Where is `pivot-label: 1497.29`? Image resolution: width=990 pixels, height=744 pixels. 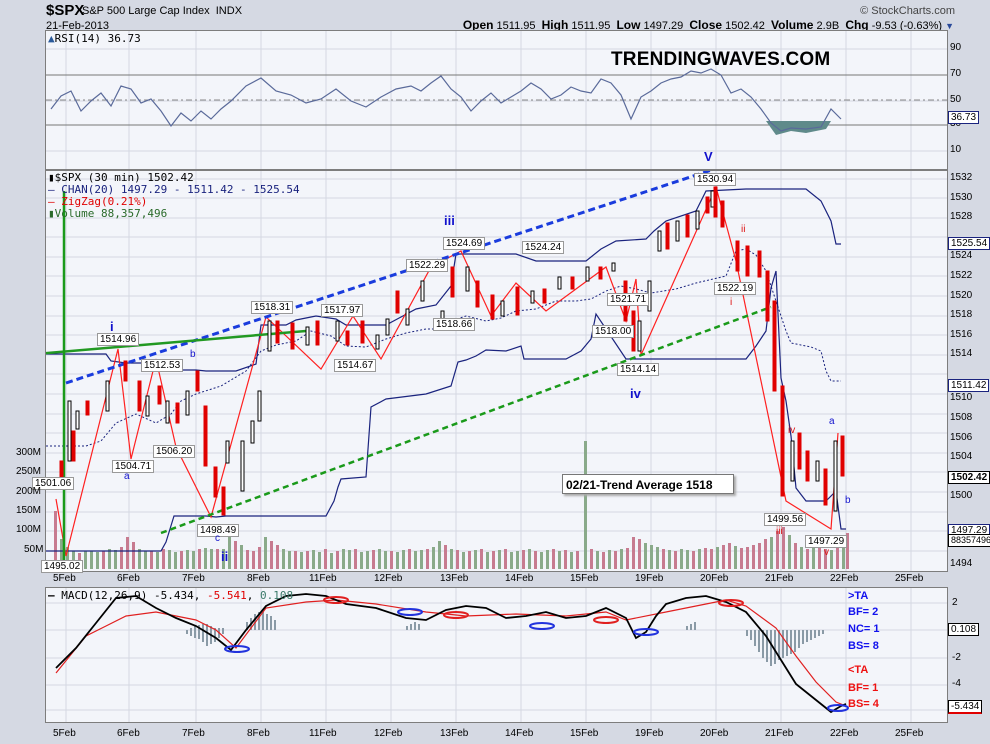
pivot-label: 1497.29 is located at coordinates (826, 541).